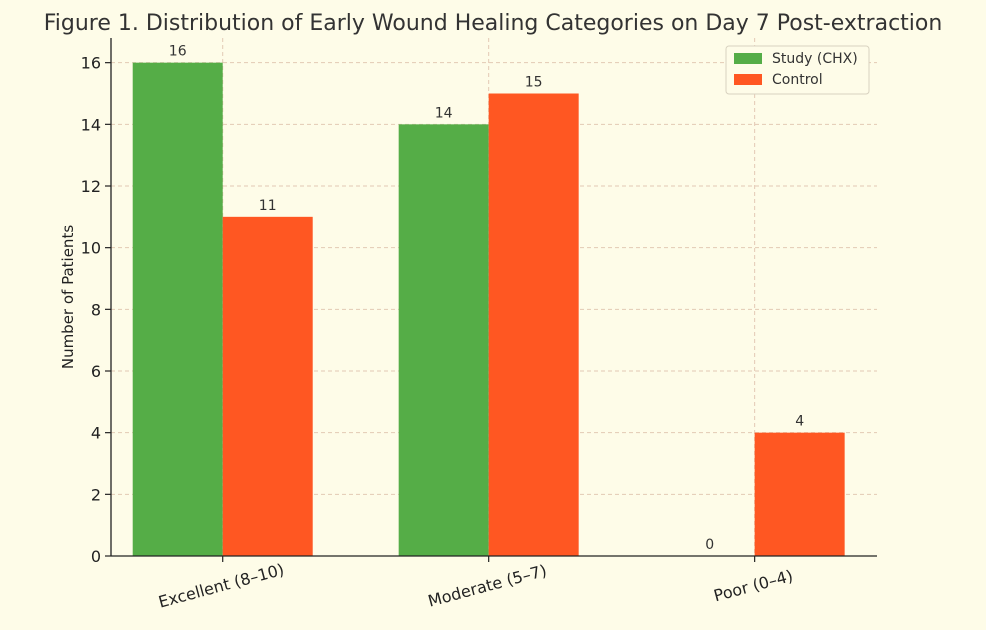 The width and height of the screenshot is (986, 630). What do you see at coordinates (96, 556) in the screenshot?
I see `y-tick-label: 0` at bounding box center [96, 556].